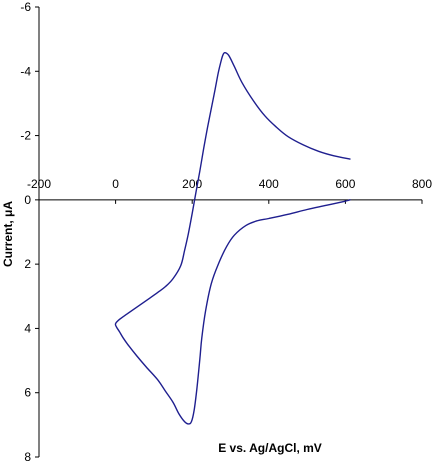 The height and width of the screenshot is (466, 435). Describe the element at coordinates (8, 234) in the screenshot. I see `y-axis-title: Current, μA` at that location.